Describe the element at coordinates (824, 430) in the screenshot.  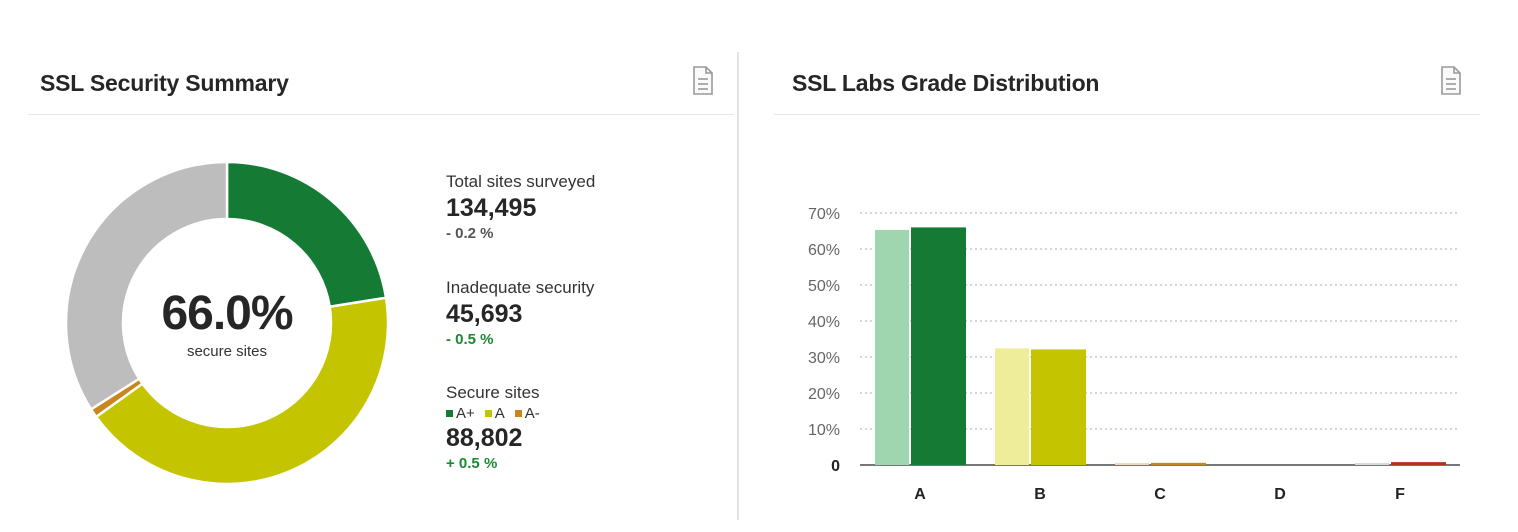
I see `y-tick-label: 10%` at that location.